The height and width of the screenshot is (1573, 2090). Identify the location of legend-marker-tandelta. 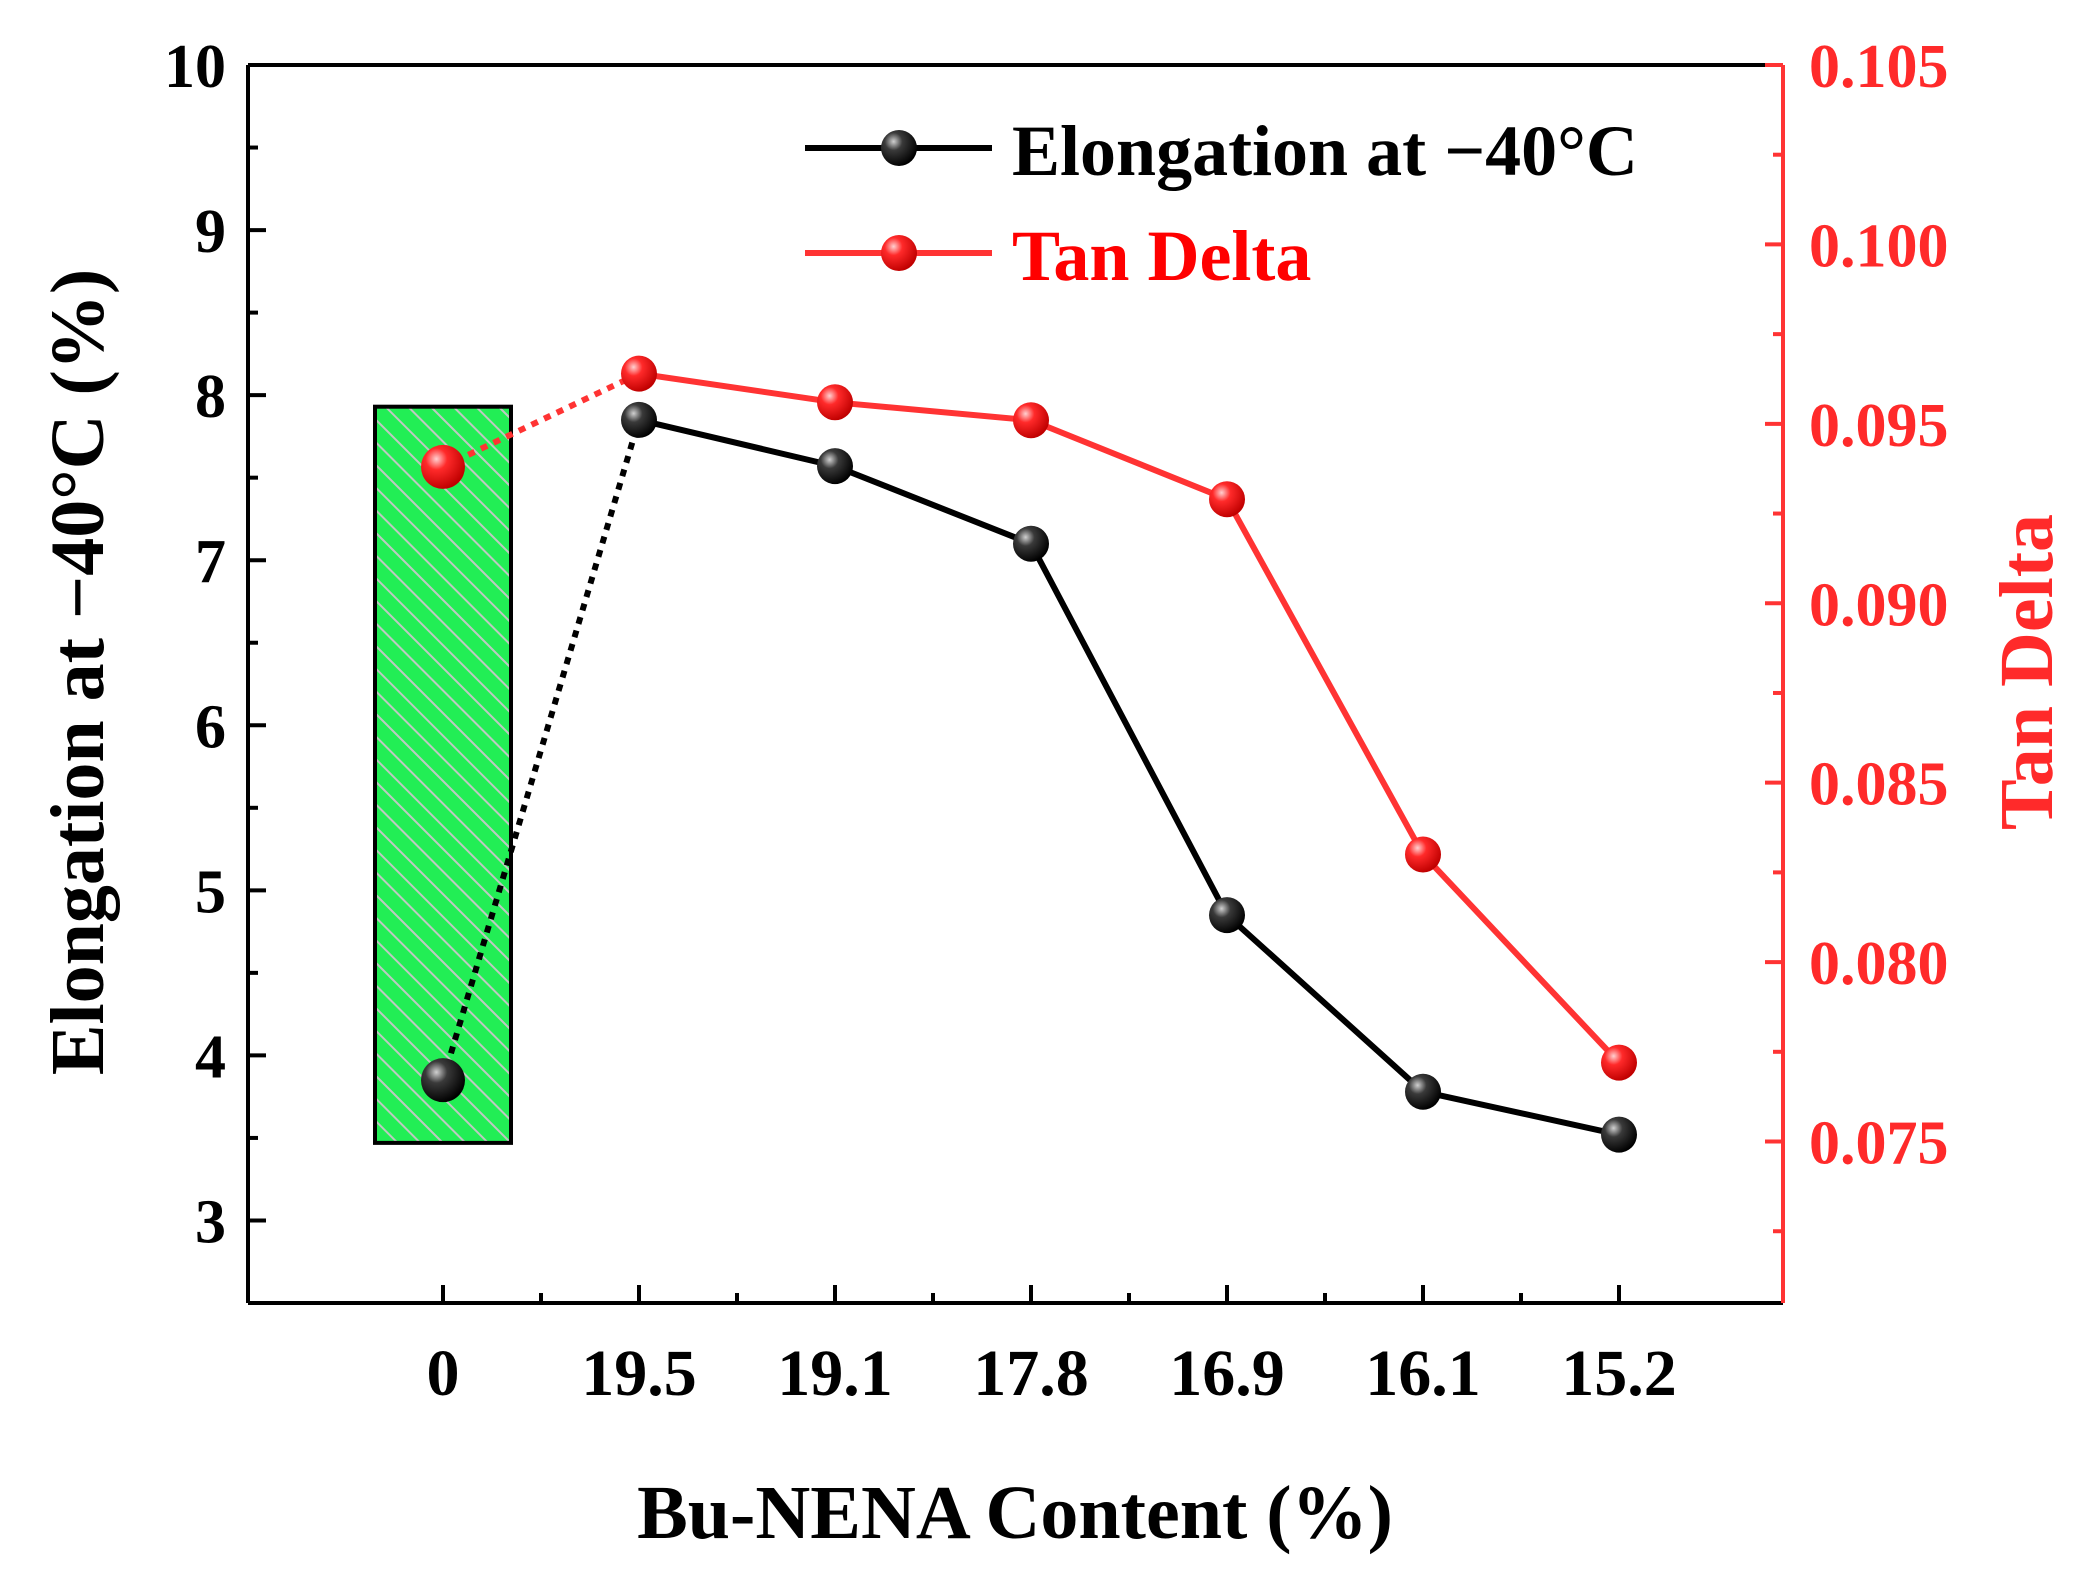
(899, 253).